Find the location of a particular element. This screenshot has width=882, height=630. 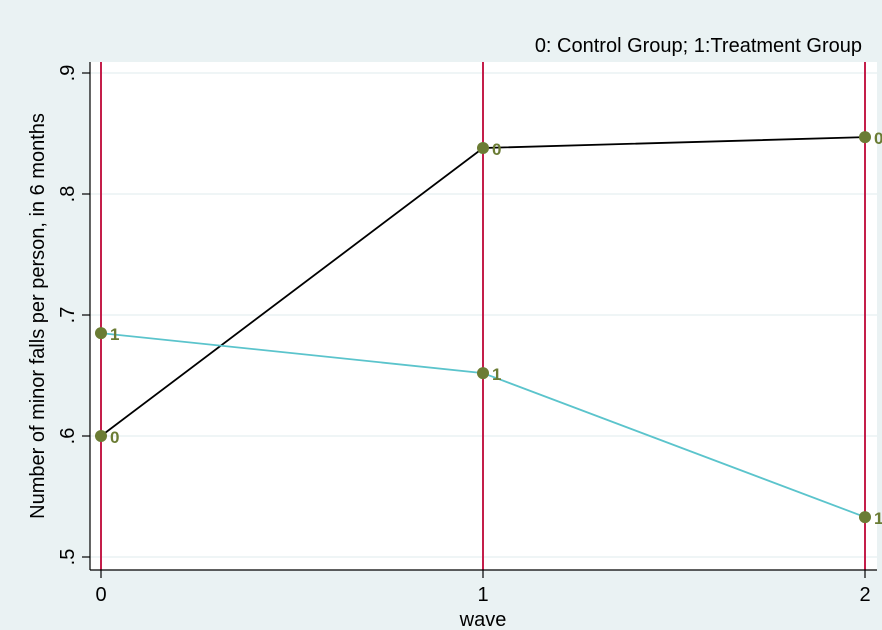

x-axis-label: wave is located at coordinates (483, 619).